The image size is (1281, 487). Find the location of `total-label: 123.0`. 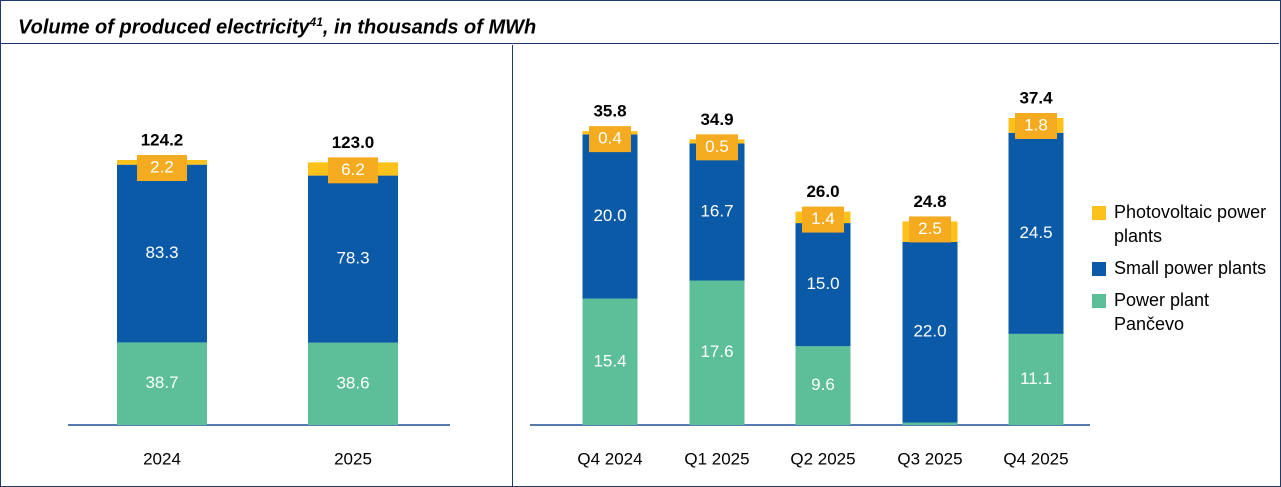

total-label: 123.0 is located at coordinates (353, 142).